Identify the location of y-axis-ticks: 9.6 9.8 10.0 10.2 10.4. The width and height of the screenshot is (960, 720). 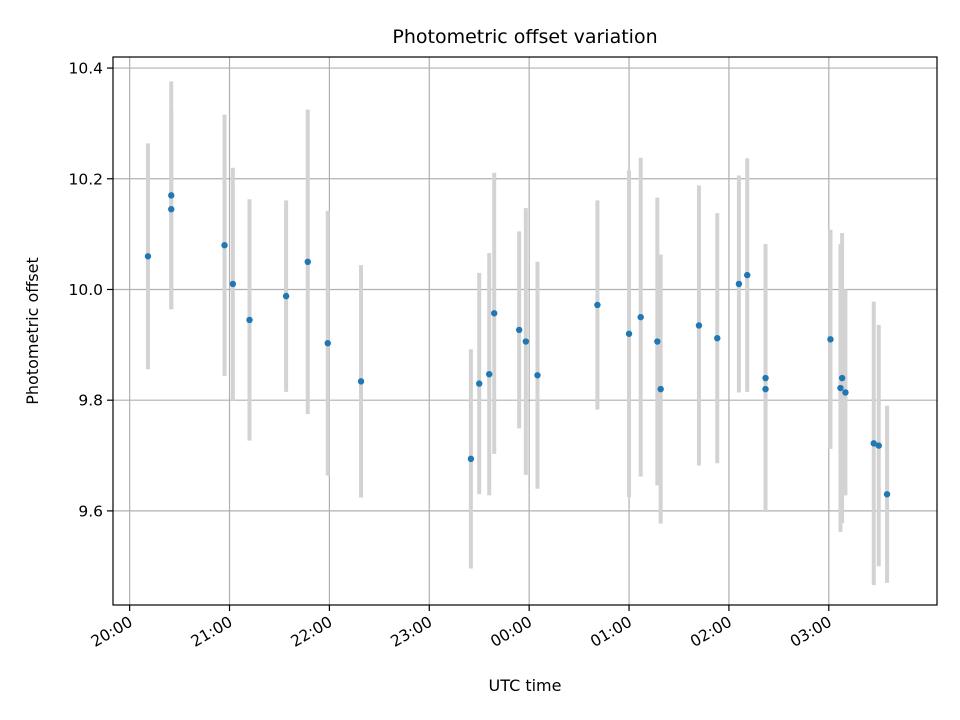
(90, 290).